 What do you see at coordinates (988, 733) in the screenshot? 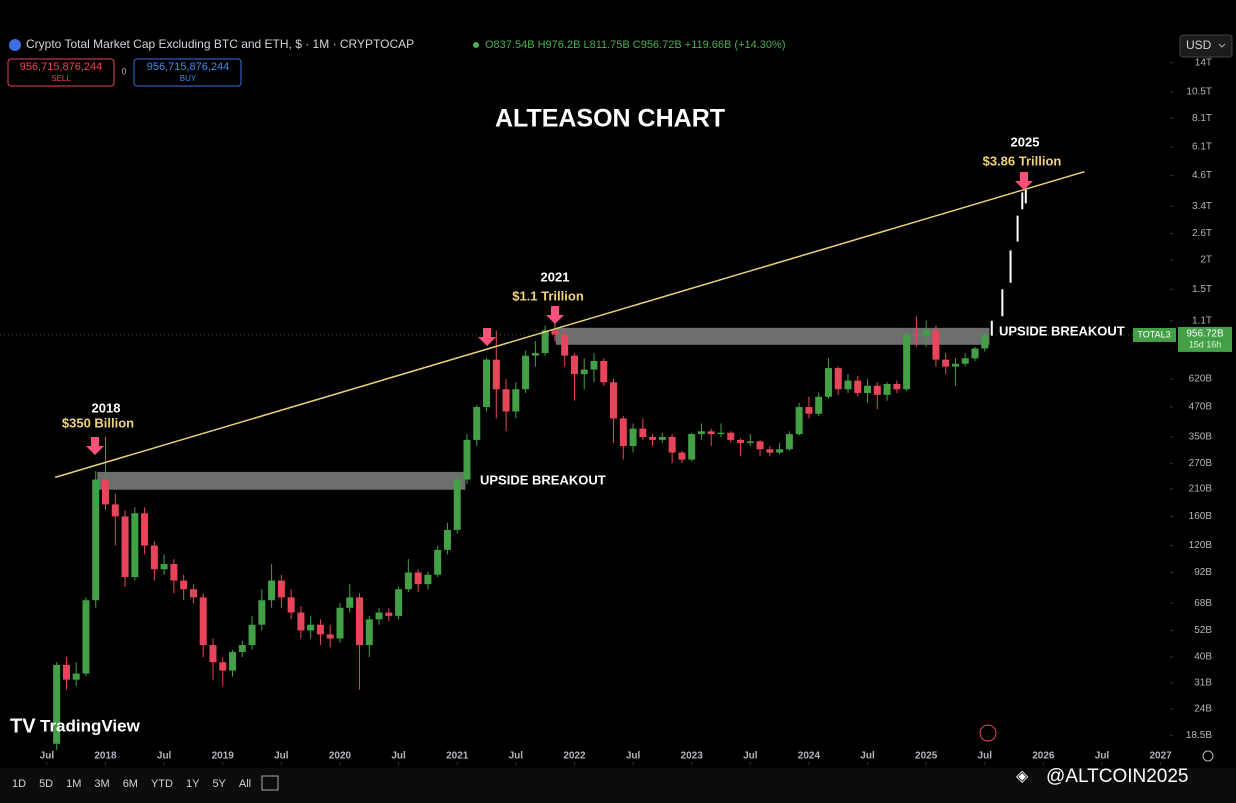
I see `alert-icon` at bounding box center [988, 733].